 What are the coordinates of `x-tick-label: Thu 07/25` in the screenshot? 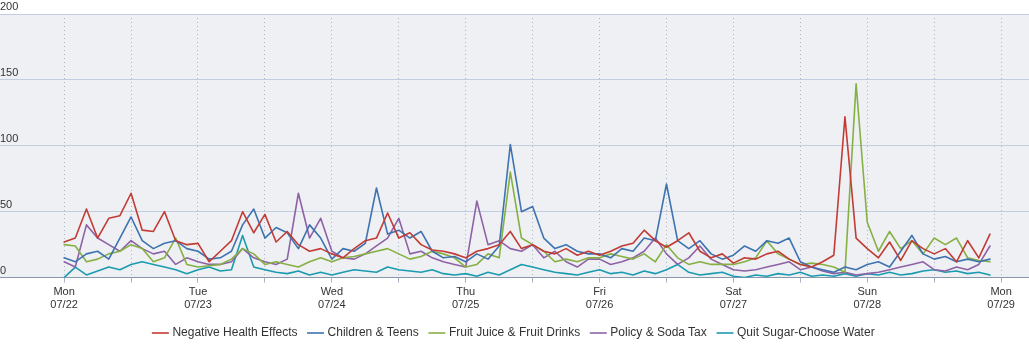 It's located at (465, 298).